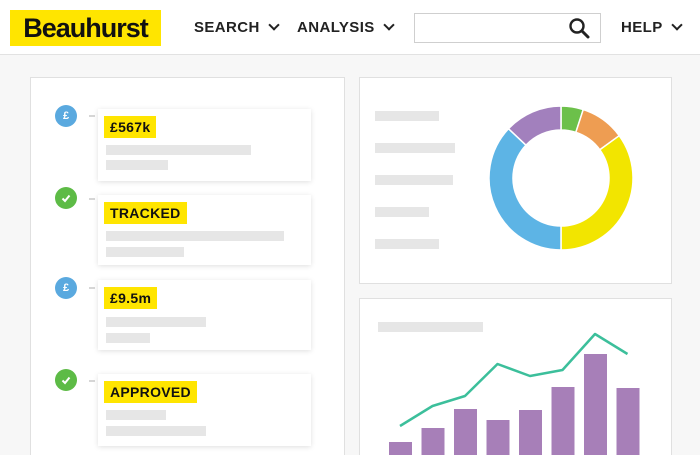 The width and height of the screenshot is (700, 455). Describe the element at coordinates (514, 380) in the screenshot. I see `trend-line` at that location.